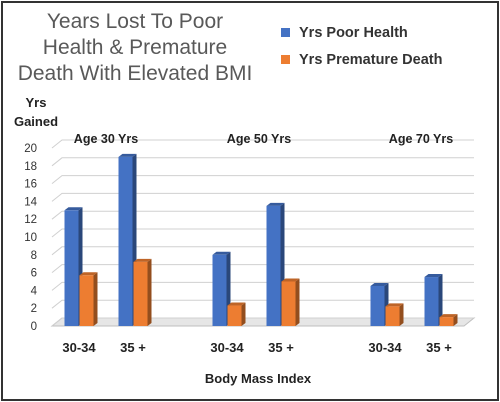  What do you see at coordinates (285, 32) in the screenshot?
I see `legend-swatch-poor-health` at bounding box center [285, 32].